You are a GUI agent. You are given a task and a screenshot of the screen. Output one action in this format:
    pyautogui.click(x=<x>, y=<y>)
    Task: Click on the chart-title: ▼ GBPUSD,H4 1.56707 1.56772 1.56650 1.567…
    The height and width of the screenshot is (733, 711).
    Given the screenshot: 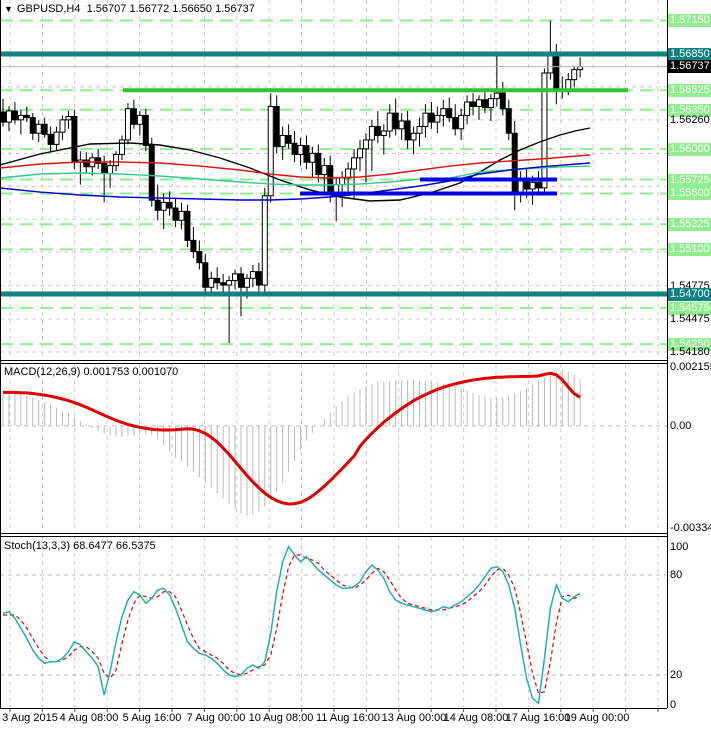 What is the action you would take?
    pyautogui.click(x=129, y=9)
    